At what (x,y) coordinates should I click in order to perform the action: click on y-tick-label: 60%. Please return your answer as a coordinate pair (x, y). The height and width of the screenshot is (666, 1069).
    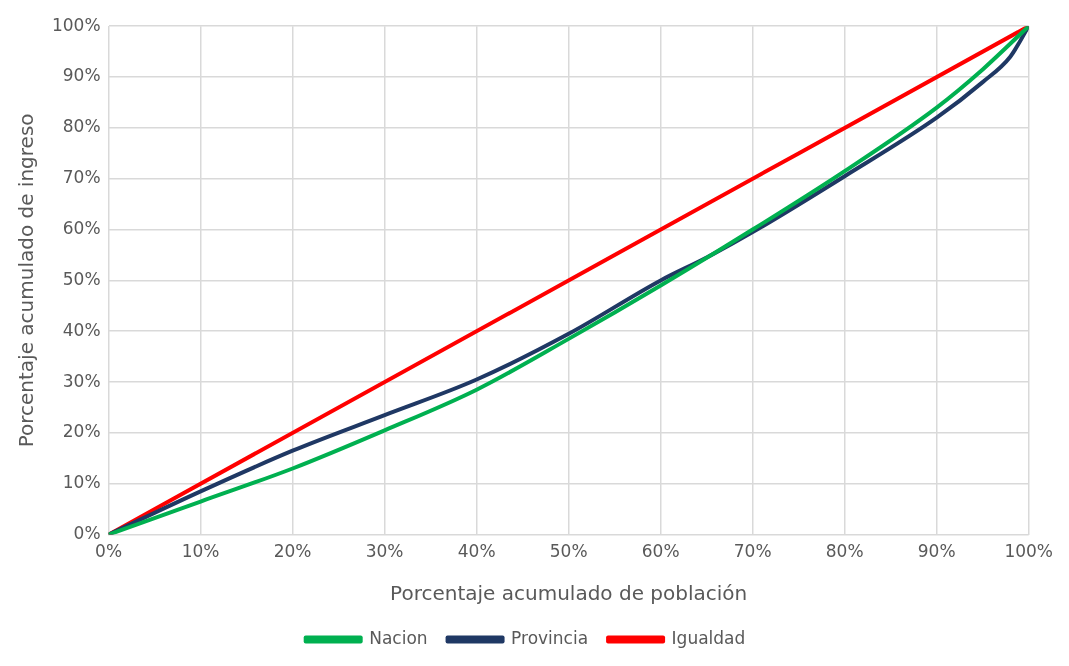
    Looking at the image, I should click on (81, 227).